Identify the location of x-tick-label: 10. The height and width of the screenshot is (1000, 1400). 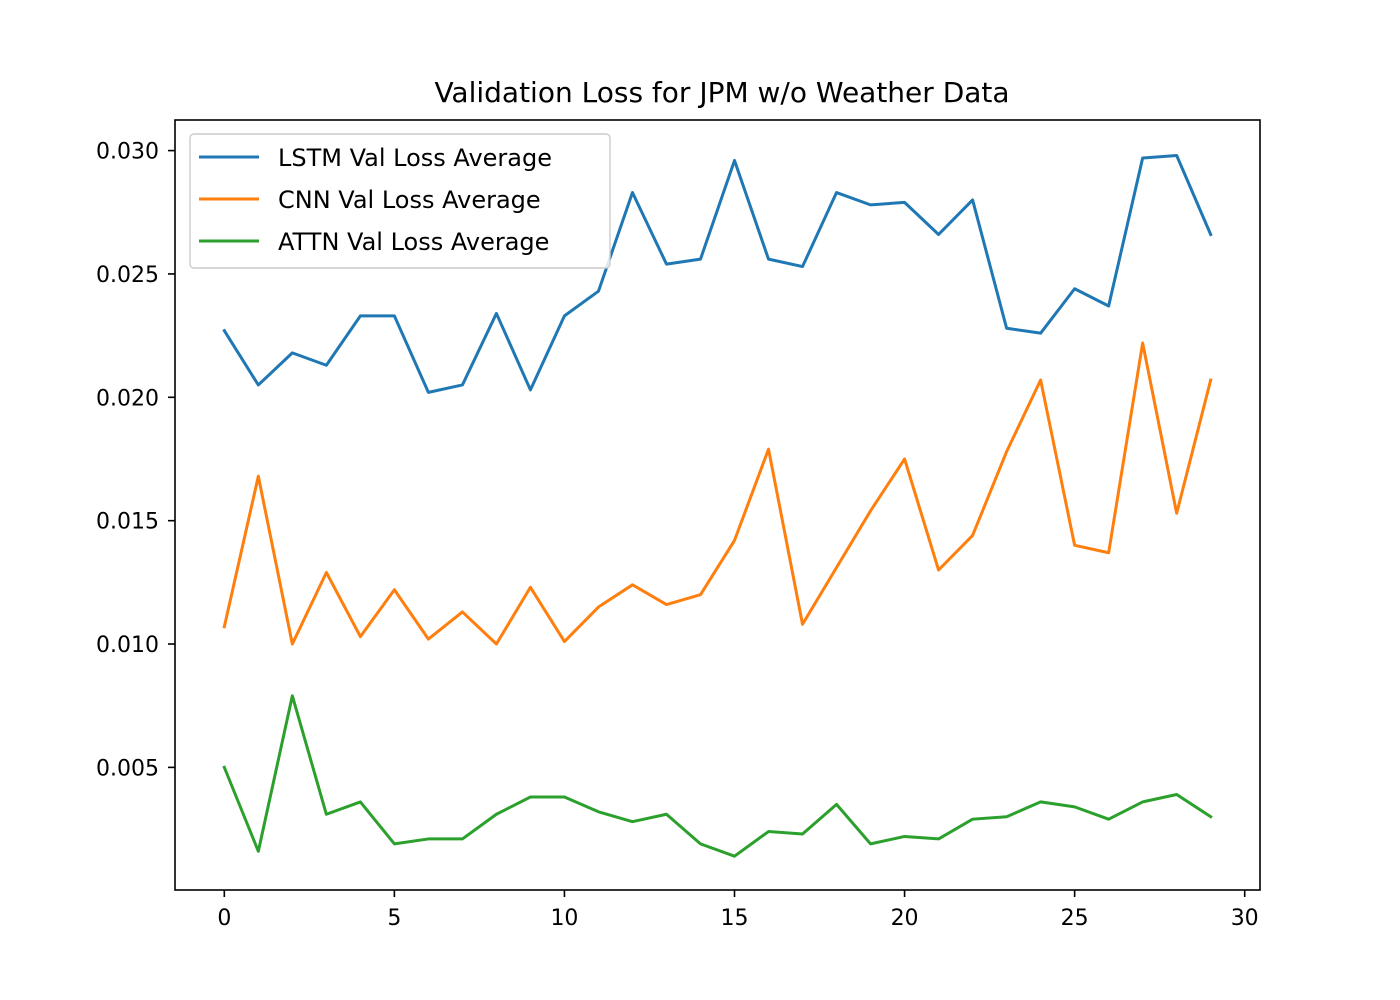
(564, 918).